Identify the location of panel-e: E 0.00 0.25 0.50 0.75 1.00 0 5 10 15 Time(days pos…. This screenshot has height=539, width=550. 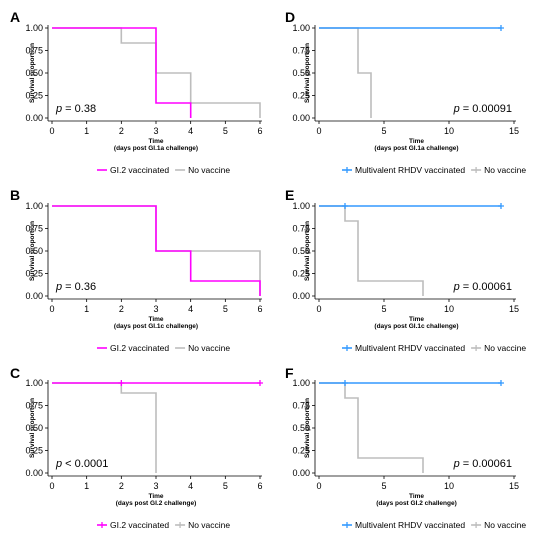
(405, 270).